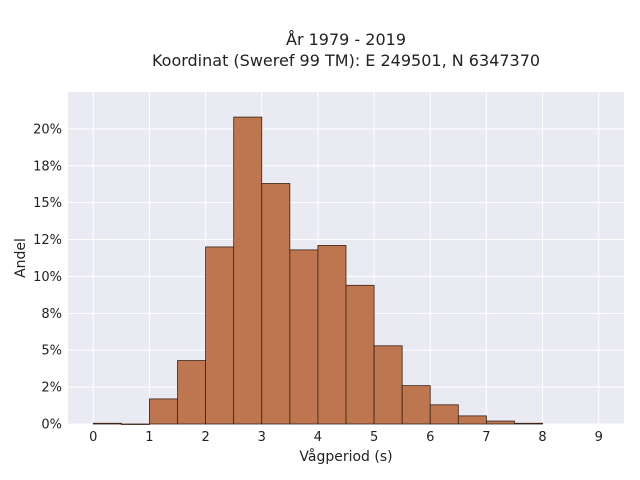 The image size is (640, 480). Describe the element at coordinates (346, 437) in the screenshot. I see `x-axis-ticks: 0 1 2 3 4 5 6 7 8 9` at that location.